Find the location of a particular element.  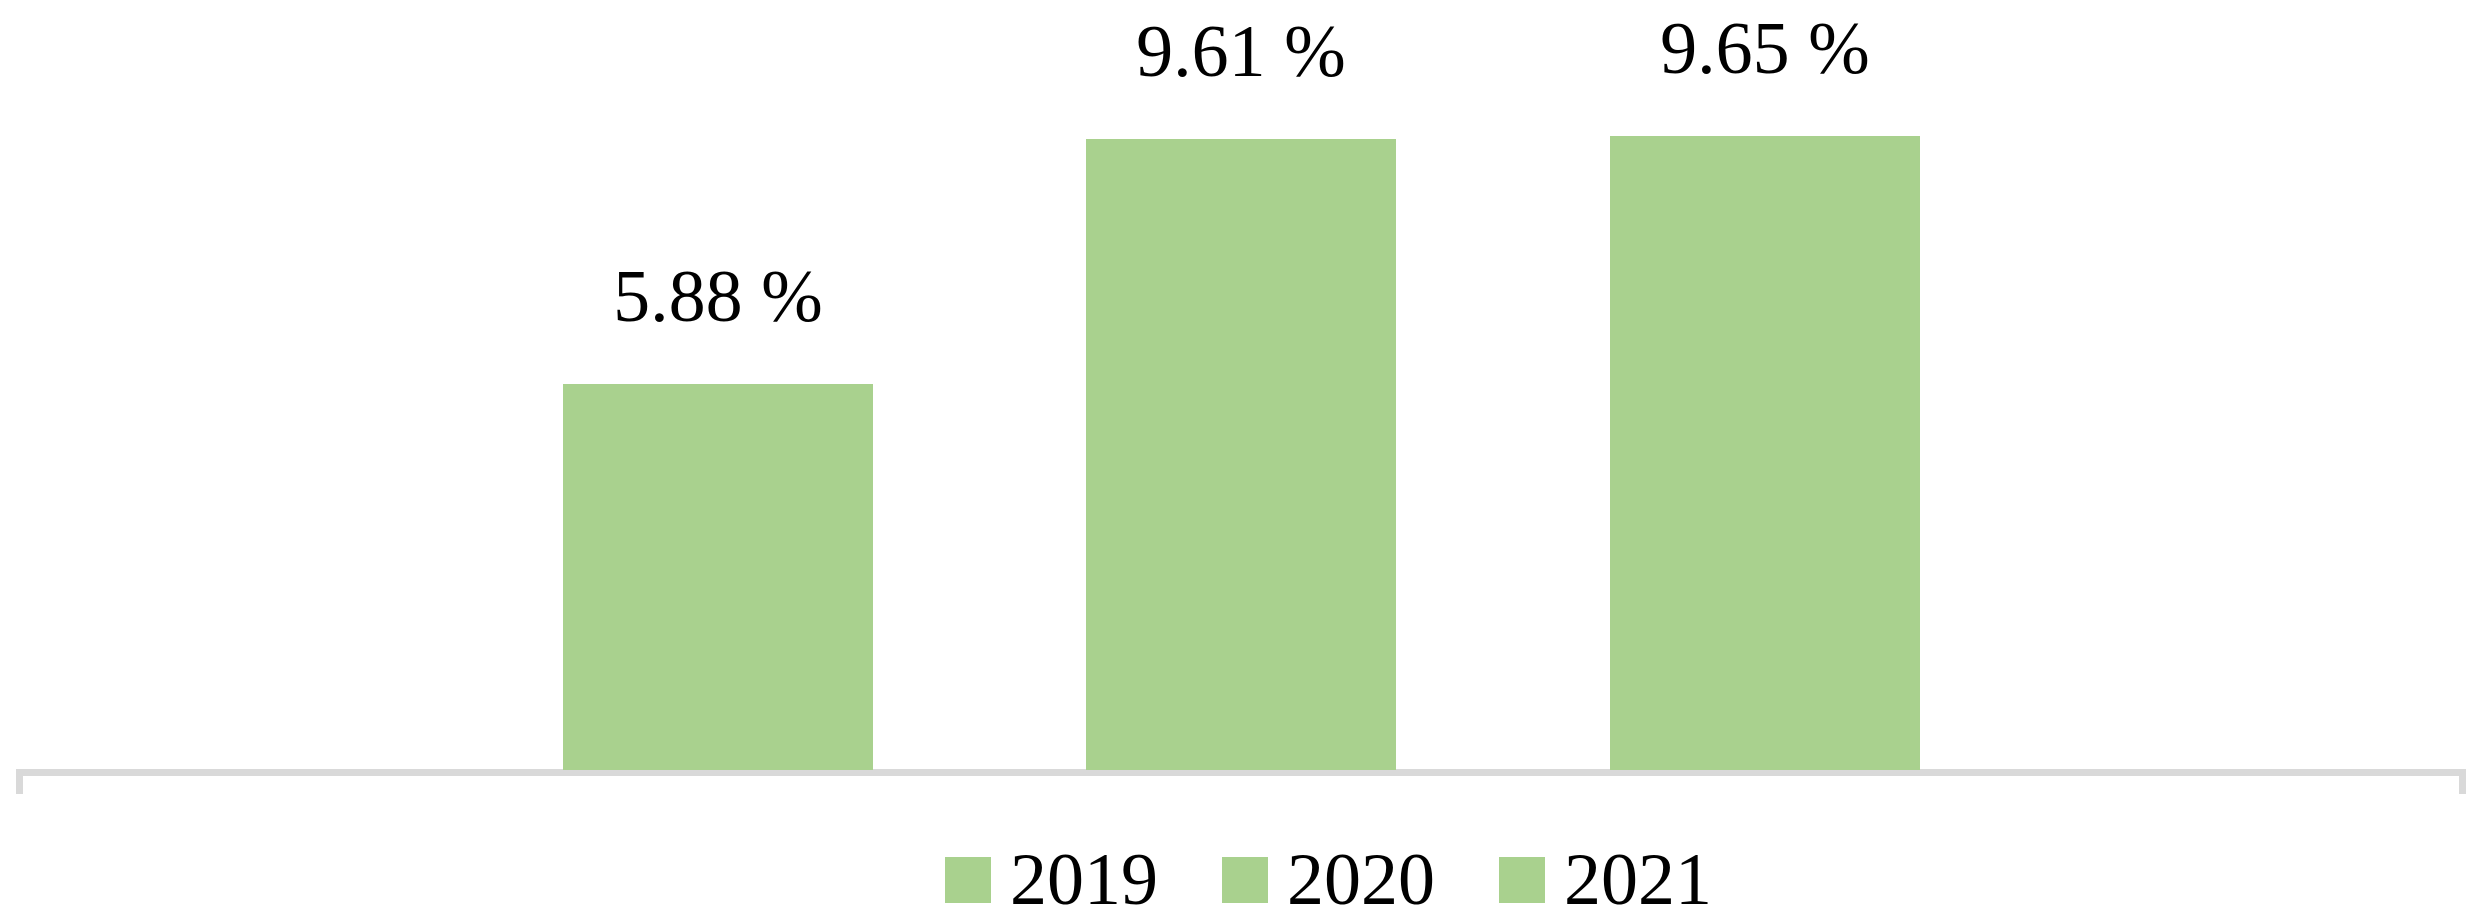

legend: 2019 2020 2021 is located at coordinates (1328, 880).